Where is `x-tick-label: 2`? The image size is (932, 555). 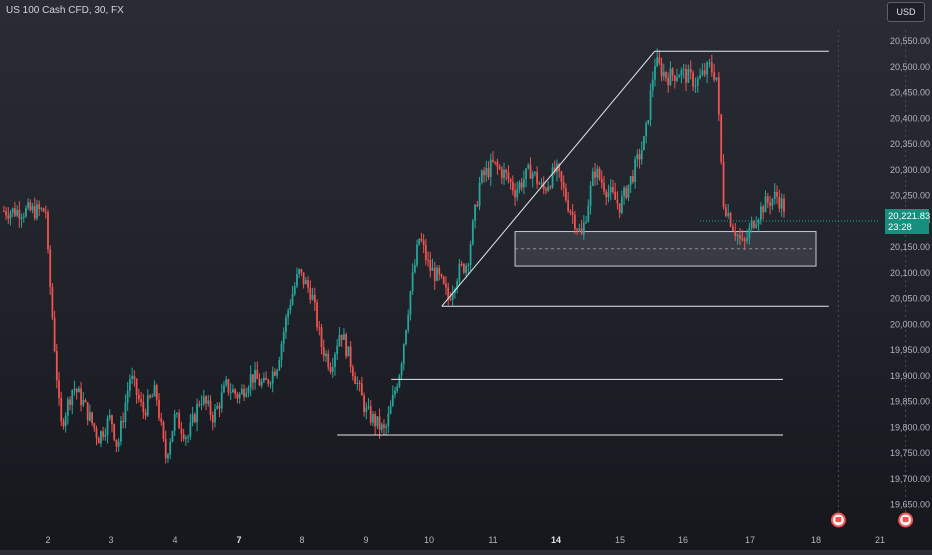 x-tick-label: 2 is located at coordinates (47, 540).